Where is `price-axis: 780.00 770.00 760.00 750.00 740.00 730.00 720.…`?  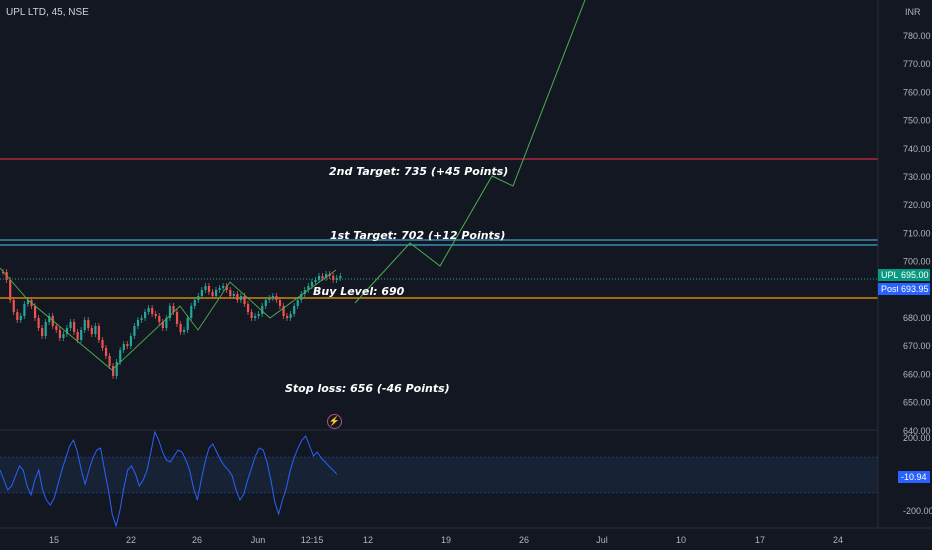
price-axis: 780.00 770.00 760.00 750.00 740.00 730.00 720.… is located at coordinates (917, 233).